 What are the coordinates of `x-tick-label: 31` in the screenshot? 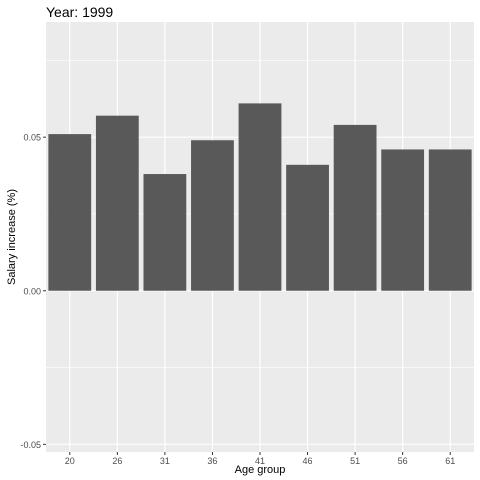 It's located at (165, 461).